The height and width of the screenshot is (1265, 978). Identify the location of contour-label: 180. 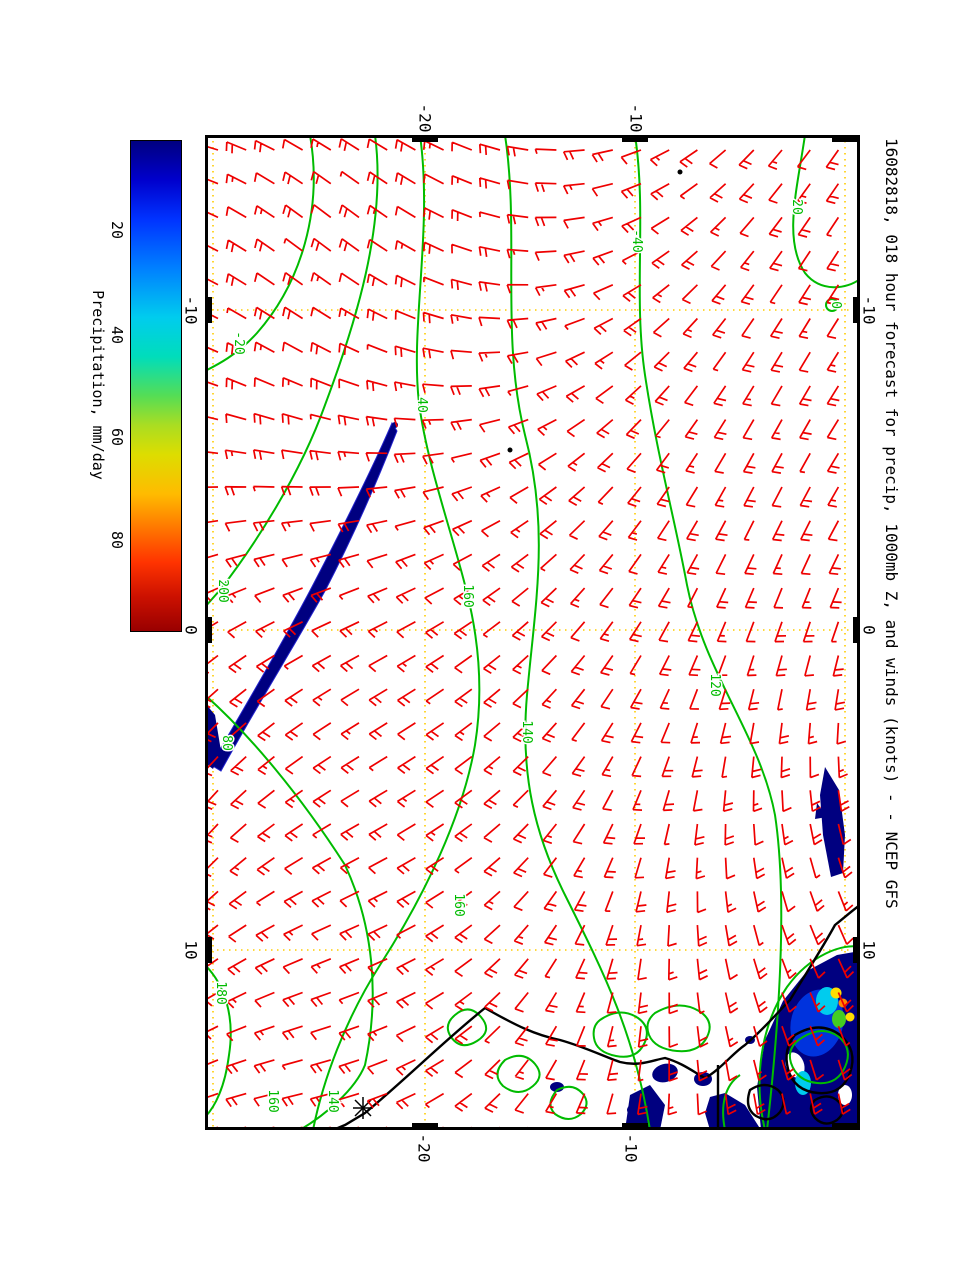
(220, 992).